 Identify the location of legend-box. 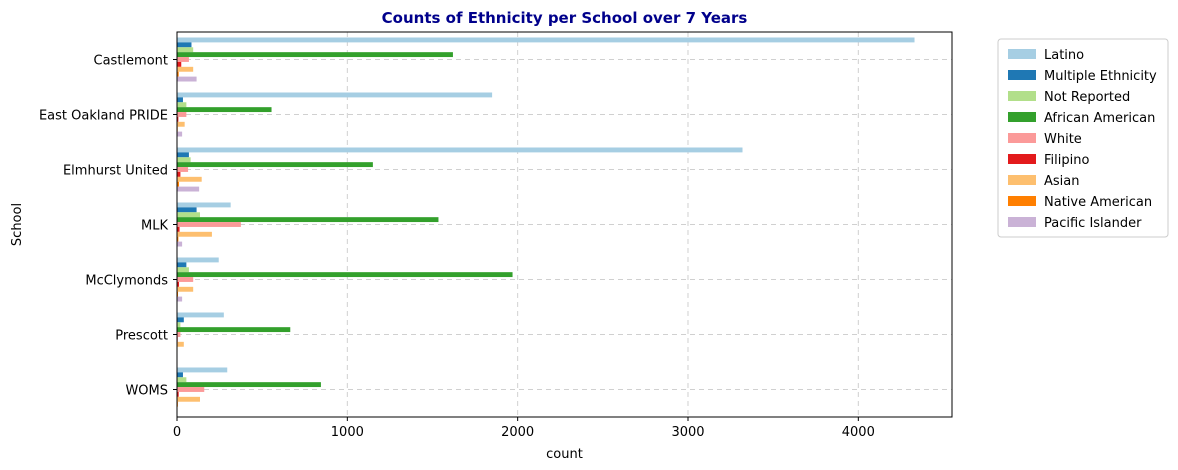
(1083, 138).